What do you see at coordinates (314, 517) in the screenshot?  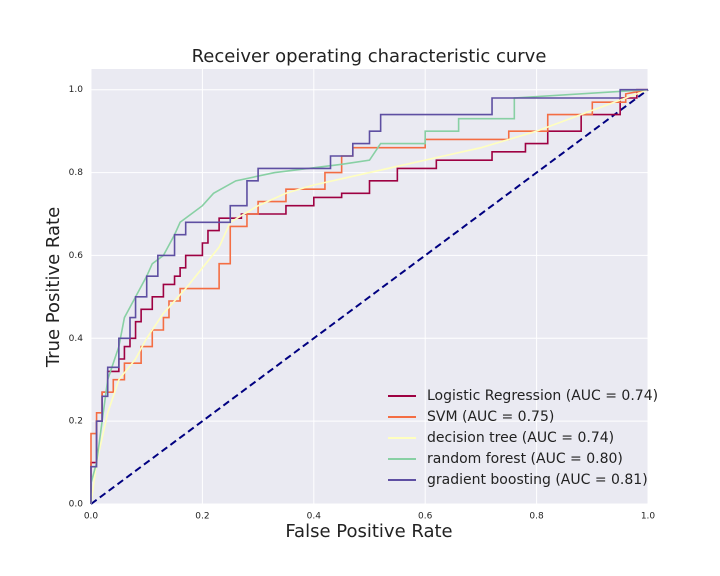 I see `x-tick-label: 0.4` at bounding box center [314, 517].